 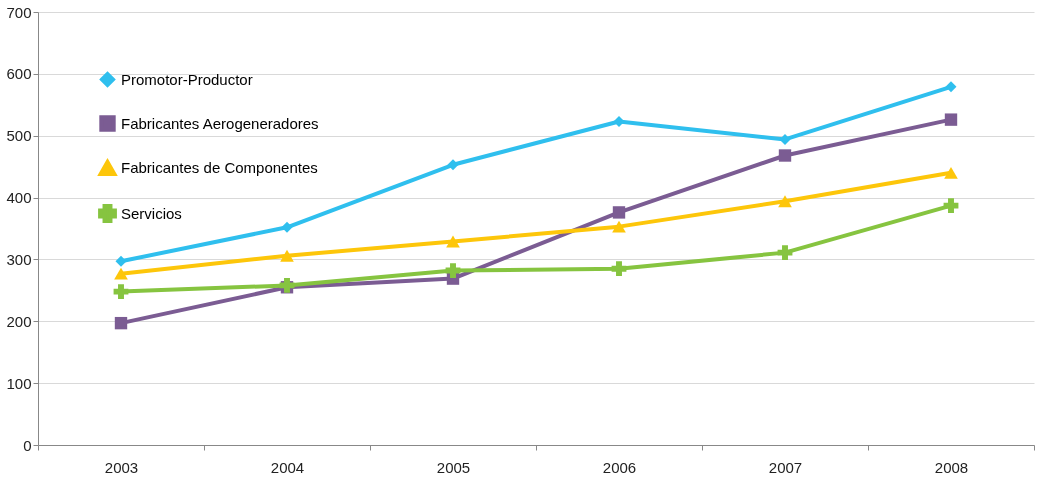 What do you see at coordinates (951, 467) in the screenshot?
I see `x-tick-label: 2008` at bounding box center [951, 467].